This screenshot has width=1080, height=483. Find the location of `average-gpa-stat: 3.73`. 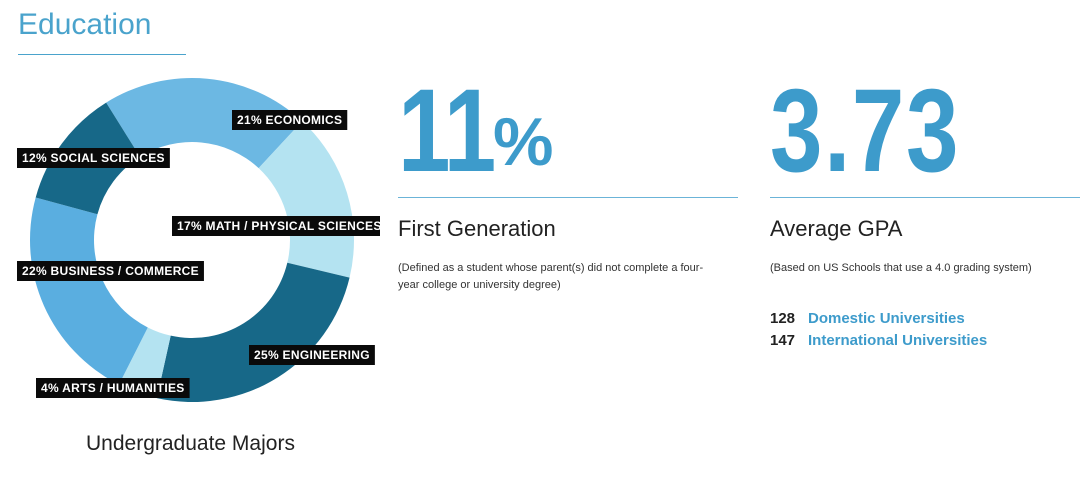

average-gpa-stat: 3.73 is located at coordinates (889, 131).